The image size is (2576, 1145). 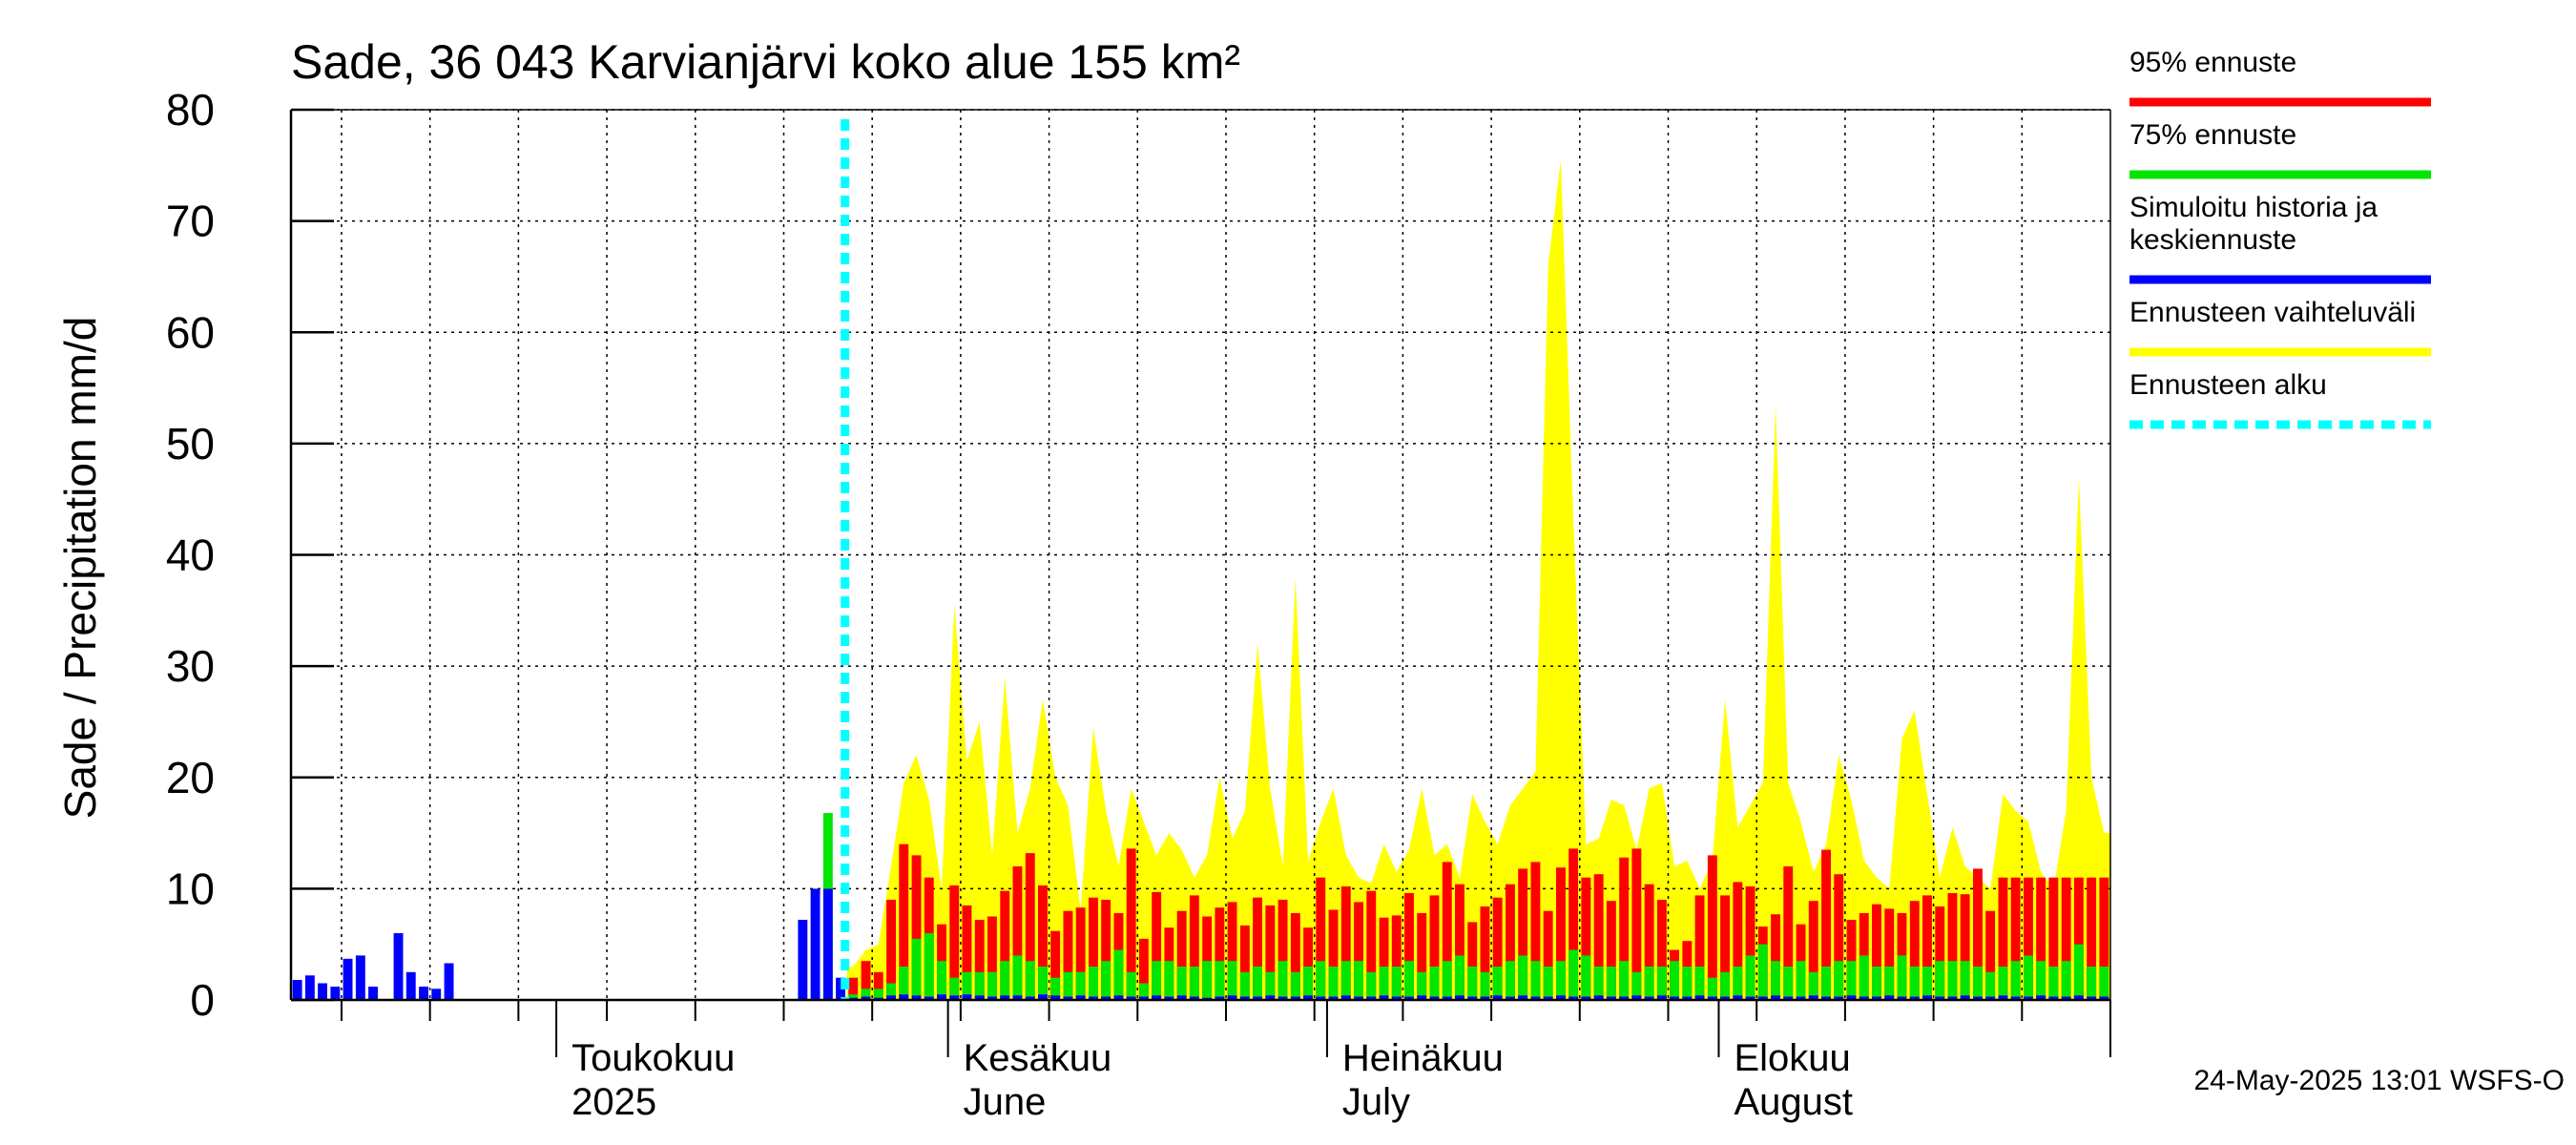 I want to click on y-tick-label: 60, so click(x=190, y=332).